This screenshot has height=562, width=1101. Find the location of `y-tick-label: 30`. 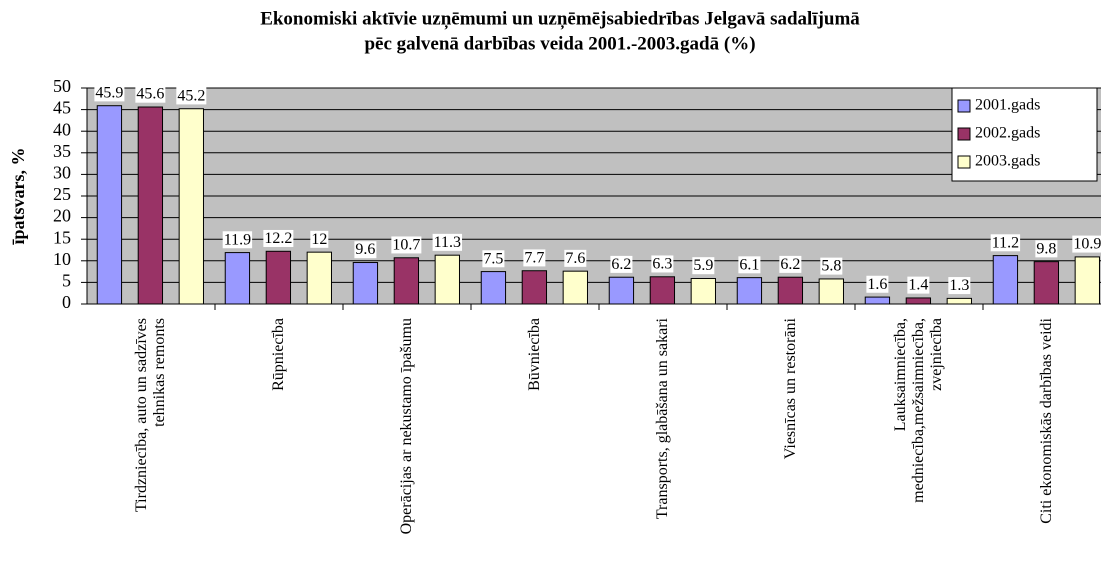

y-tick-label: 30 is located at coordinates (62, 173).